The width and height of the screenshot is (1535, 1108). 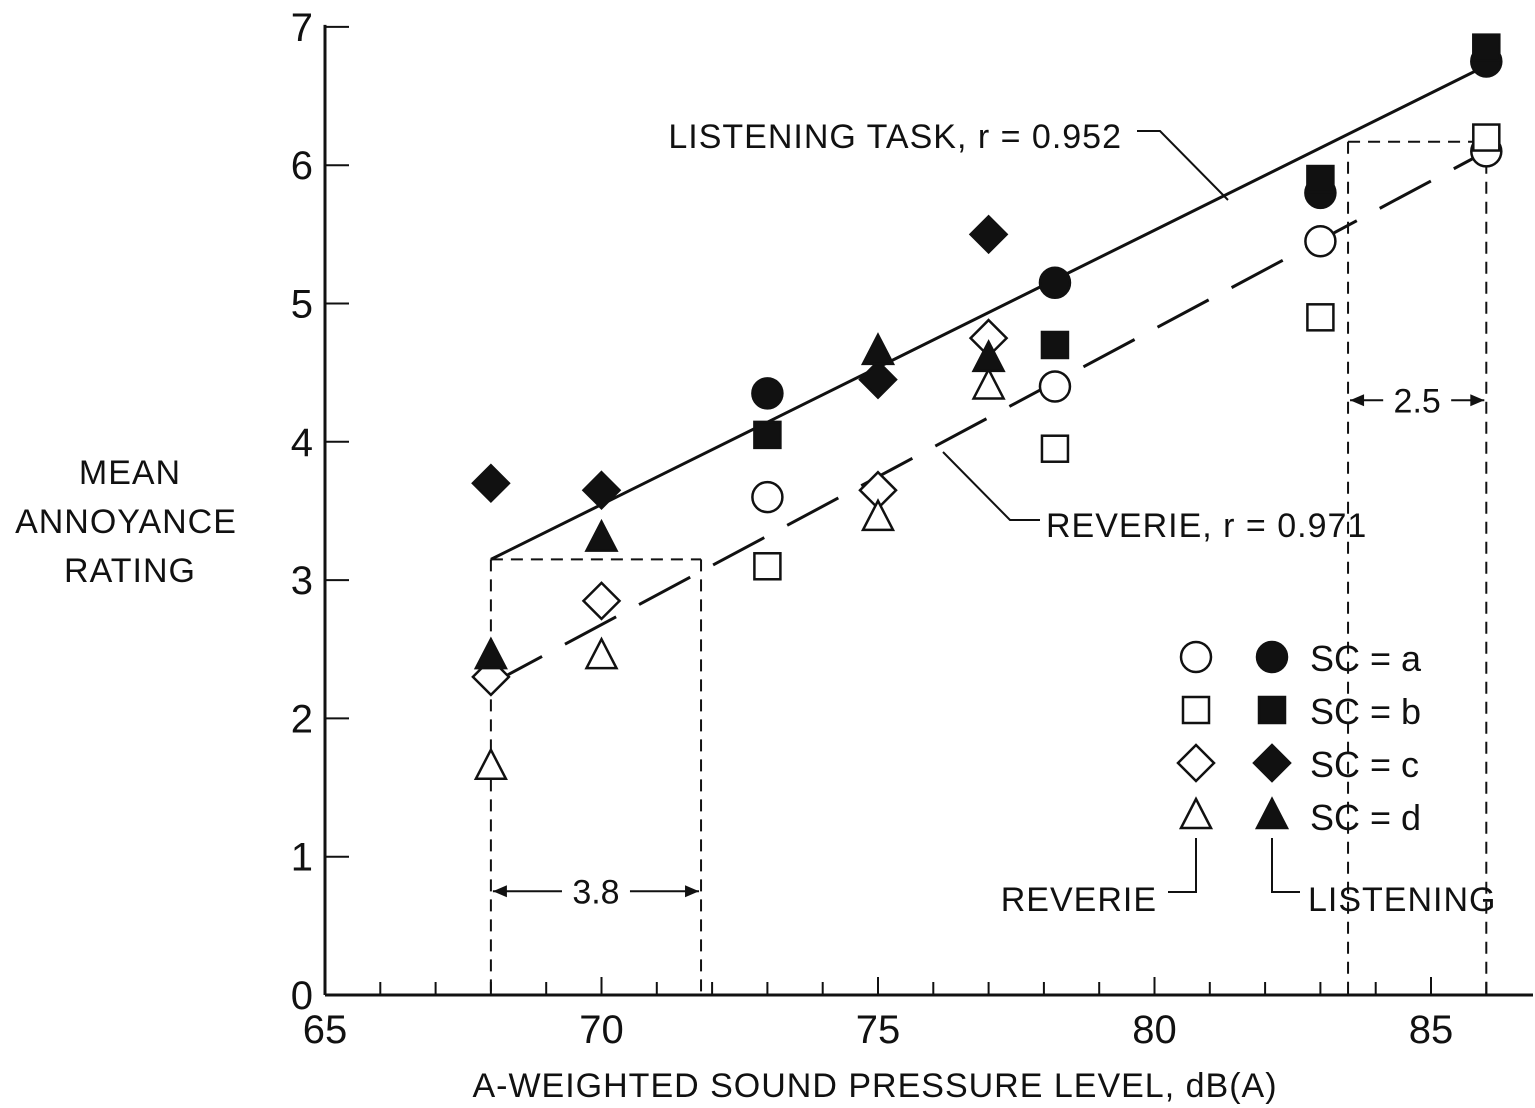 I want to click on y-tick-label: 4, so click(x=302, y=443).